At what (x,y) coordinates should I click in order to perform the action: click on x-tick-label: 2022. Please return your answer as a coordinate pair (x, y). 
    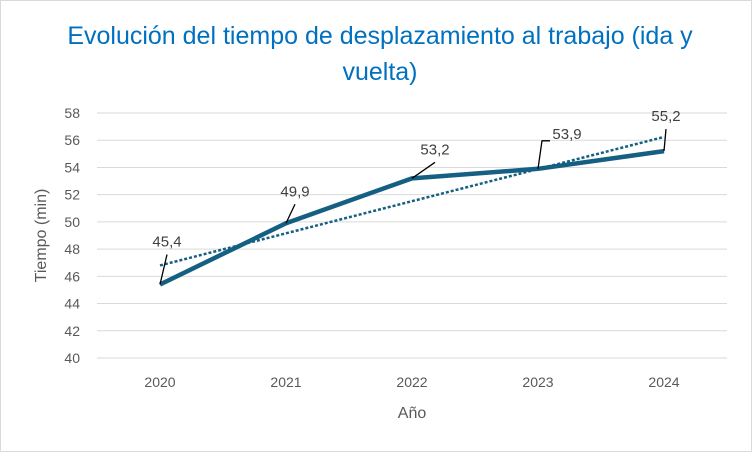
    Looking at the image, I should click on (411, 382).